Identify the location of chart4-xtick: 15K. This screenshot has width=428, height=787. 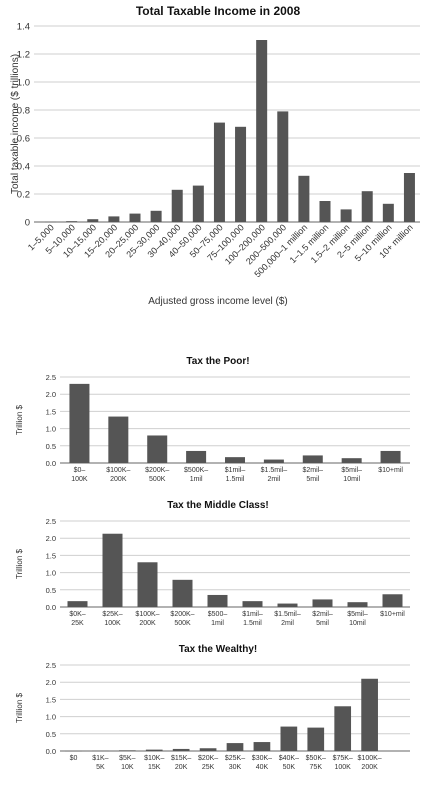
(154, 767).